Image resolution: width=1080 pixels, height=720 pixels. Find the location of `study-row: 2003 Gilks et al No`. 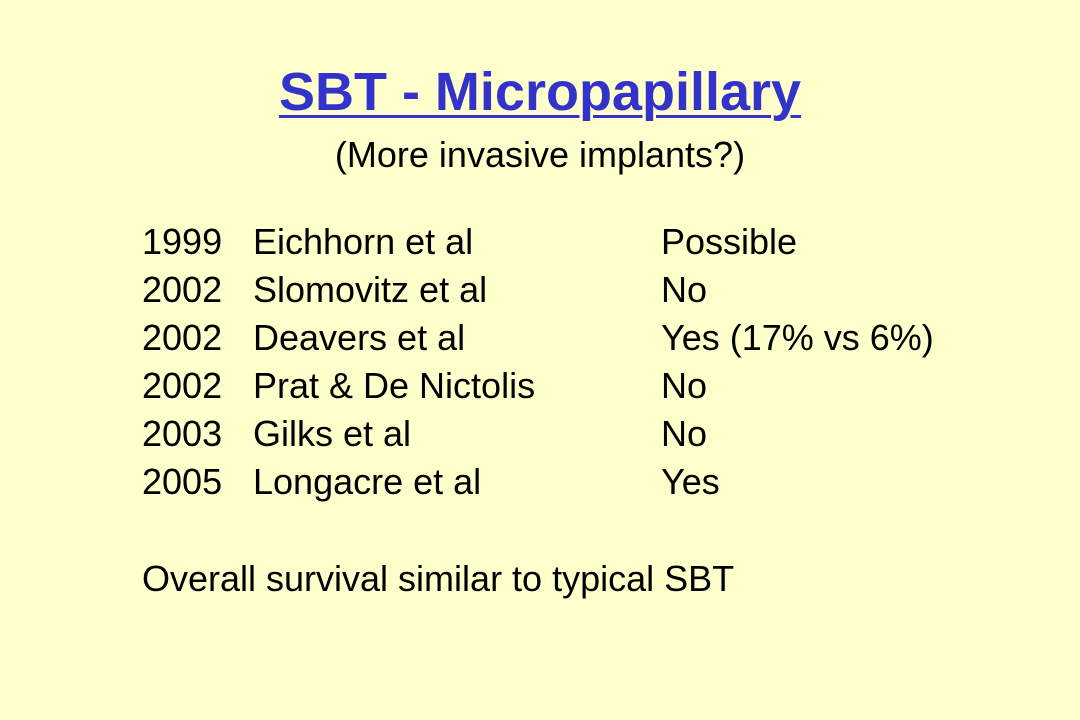

study-row: 2003 Gilks et al No is located at coordinates (592, 436).